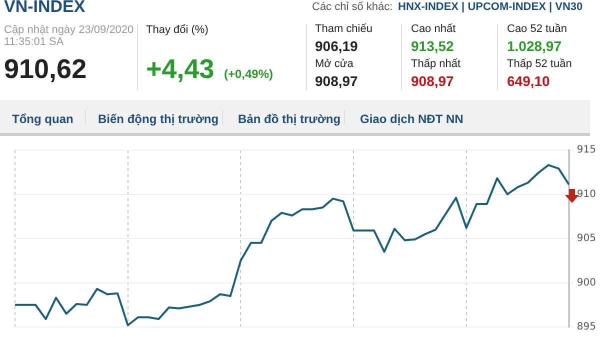 Image resolution: width=600 pixels, height=337 pixels. Describe the element at coordinates (528, 81) in the screenshot. I see `text: 649,10` at that location.